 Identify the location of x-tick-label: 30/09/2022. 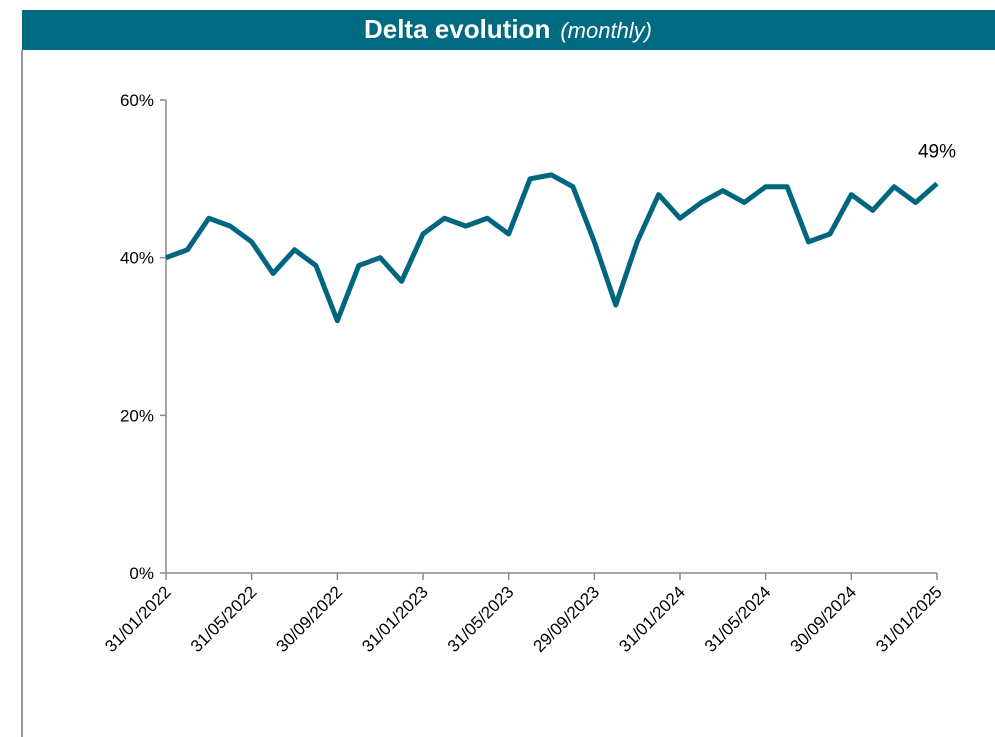
(310, 619).